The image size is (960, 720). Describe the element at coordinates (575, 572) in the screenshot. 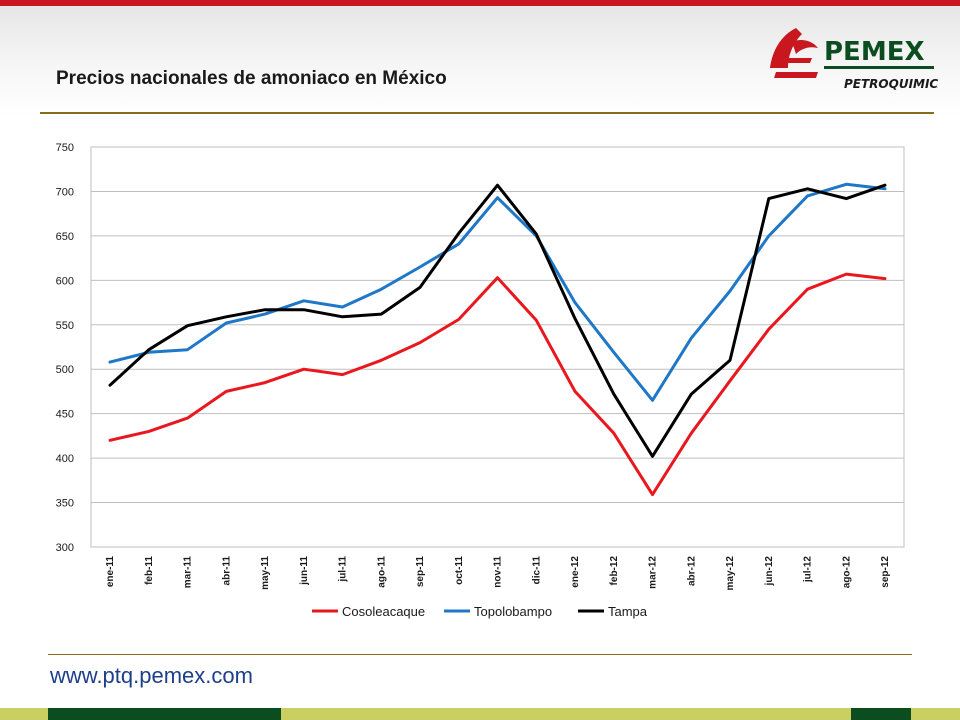

I see `x-tick-label: ene-12` at that location.